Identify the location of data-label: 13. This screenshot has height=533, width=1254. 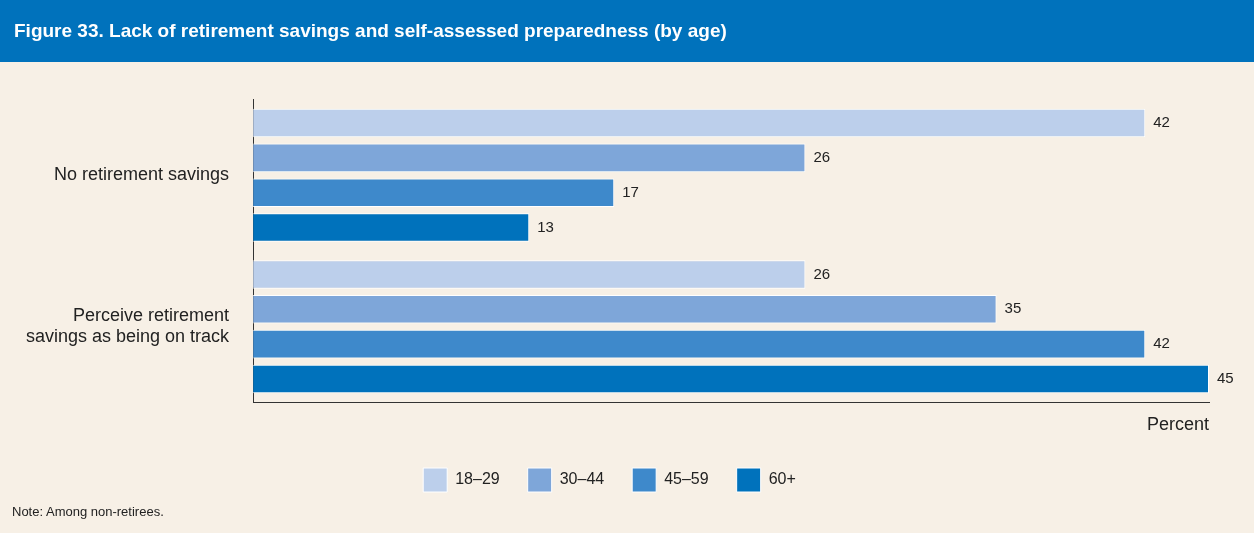
(545, 226).